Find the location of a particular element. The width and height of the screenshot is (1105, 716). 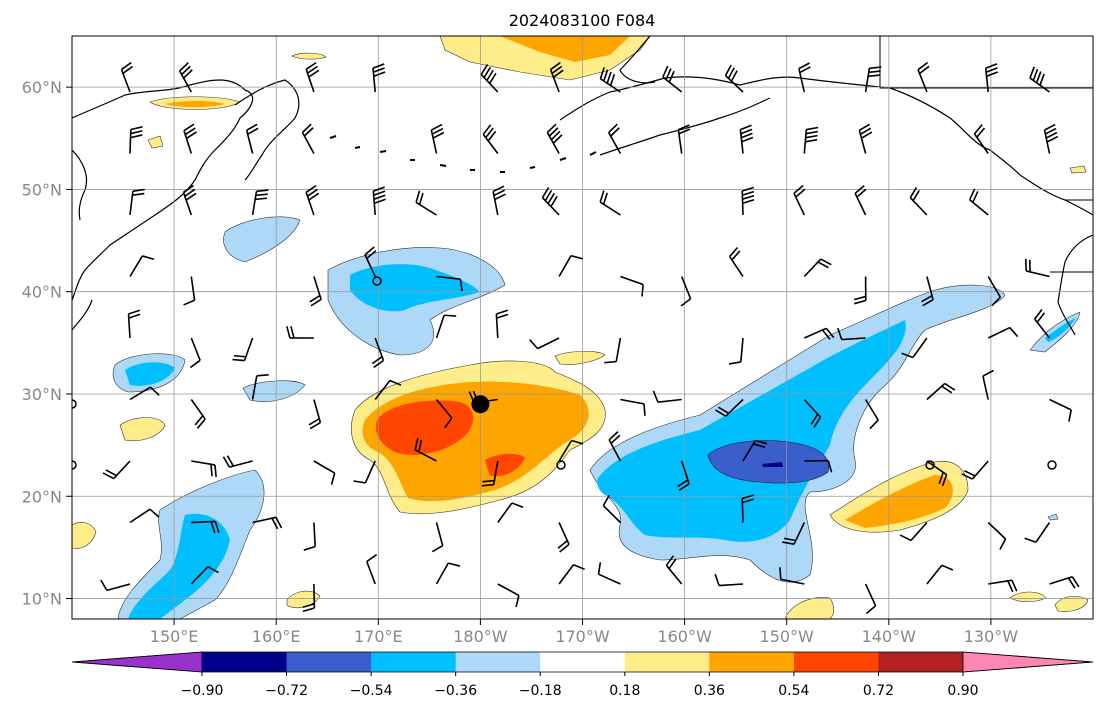

longitude-label: 130°W is located at coordinates (991, 636).